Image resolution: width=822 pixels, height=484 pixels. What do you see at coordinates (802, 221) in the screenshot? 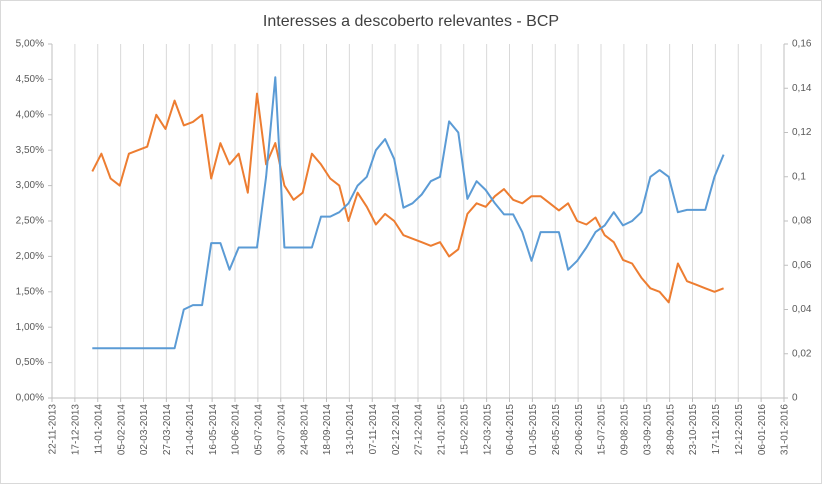
I see `y2-tick-label: 0,08` at bounding box center [802, 221].